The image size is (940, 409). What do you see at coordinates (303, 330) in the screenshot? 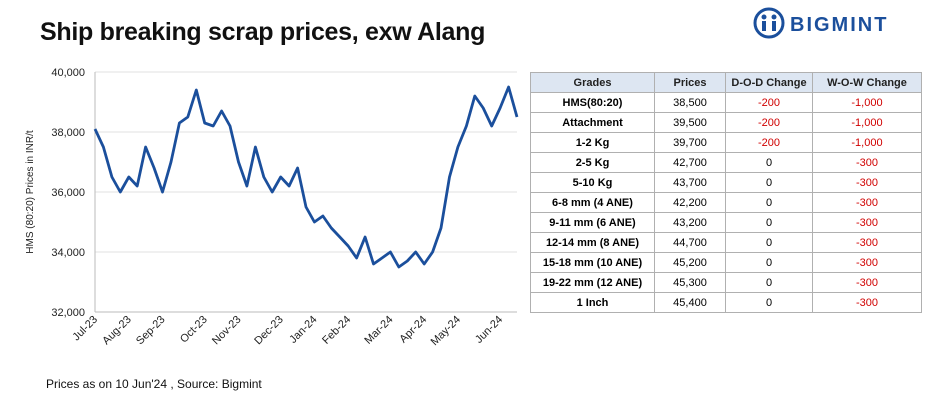
I see `x-tick-label: Jan-24` at bounding box center [303, 330].